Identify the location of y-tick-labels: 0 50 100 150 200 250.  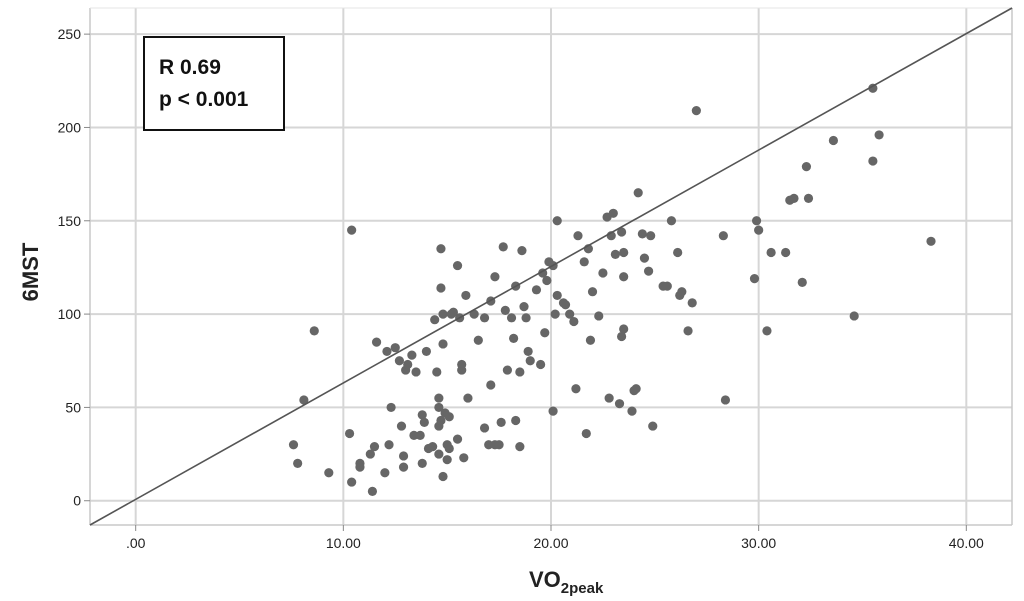
(70, 267).